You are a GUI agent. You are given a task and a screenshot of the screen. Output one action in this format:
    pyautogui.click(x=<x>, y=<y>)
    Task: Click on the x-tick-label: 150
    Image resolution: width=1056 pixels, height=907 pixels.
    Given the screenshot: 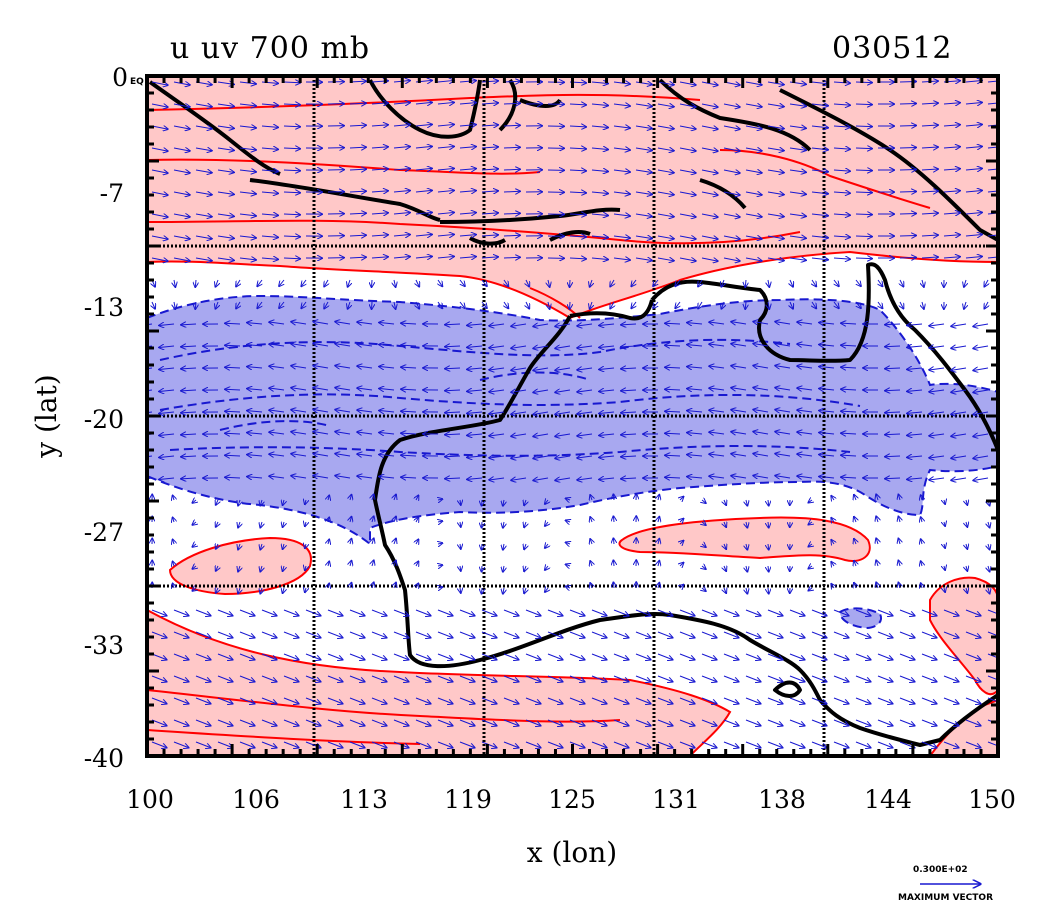 What is the action you would take?
    pyautogui.click(x=992, y=799)
    